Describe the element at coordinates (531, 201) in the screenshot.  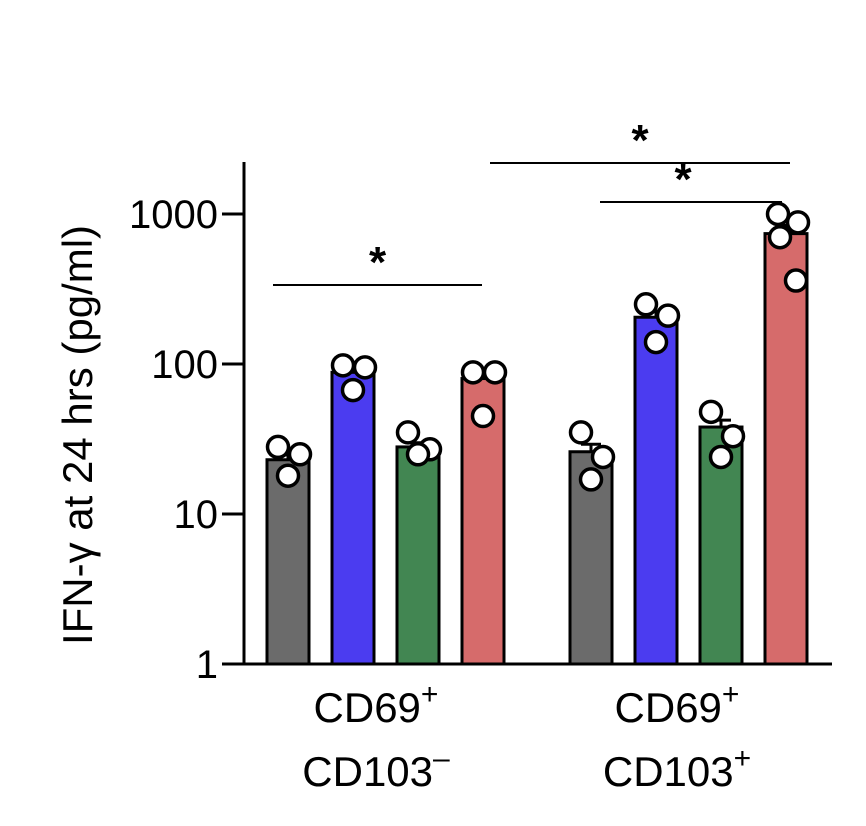
I see `significance-markers: * * *` at that location.